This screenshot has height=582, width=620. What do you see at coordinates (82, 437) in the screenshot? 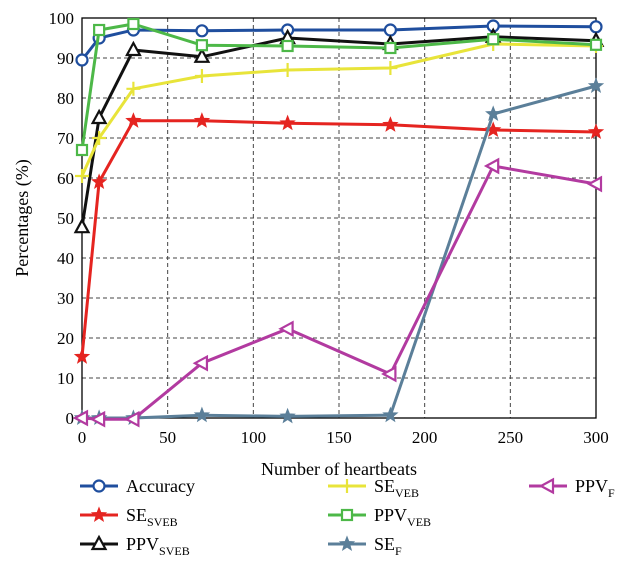
I see `x-tick-label: 0` at bounding box center [82, 437].